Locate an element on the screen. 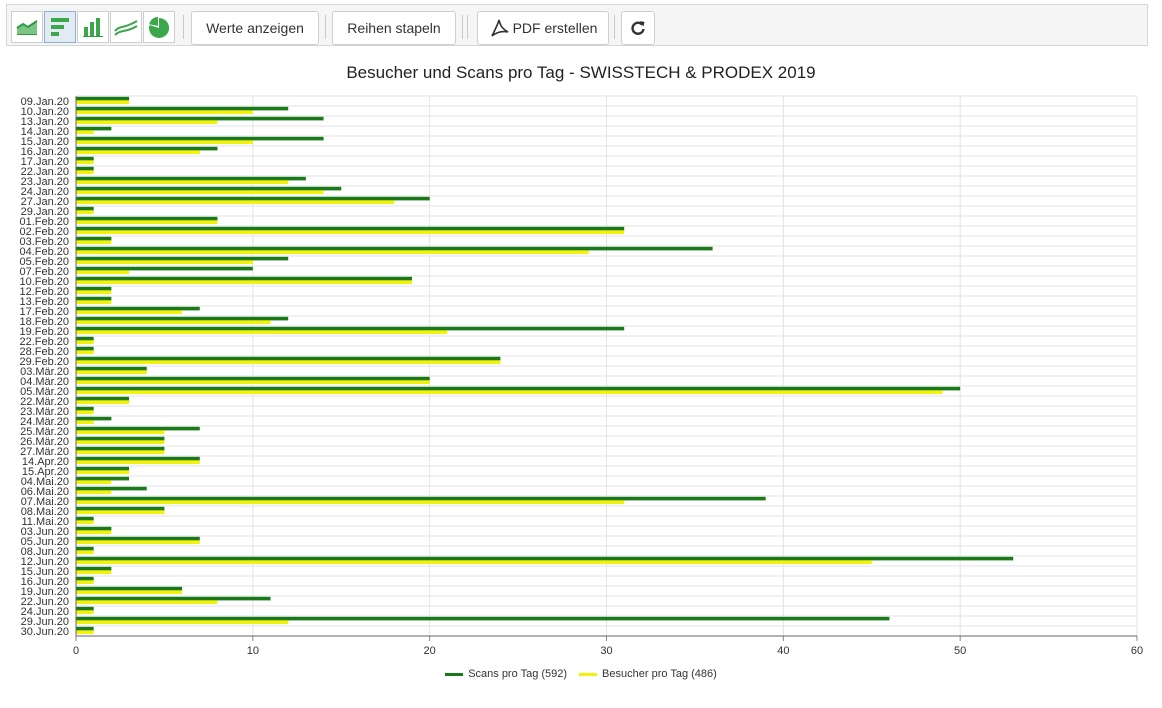 The width and height of the screenshot is (1162, 708). pie-chart-button is located at coordinates (159, 27).